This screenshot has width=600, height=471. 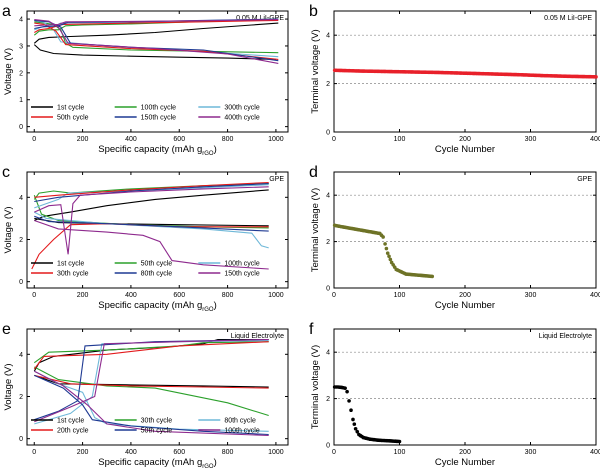 What do you see at coordinates (6, 11) in the screenshot?
I see `panel-letter: a` at bounding box center [6, 11].